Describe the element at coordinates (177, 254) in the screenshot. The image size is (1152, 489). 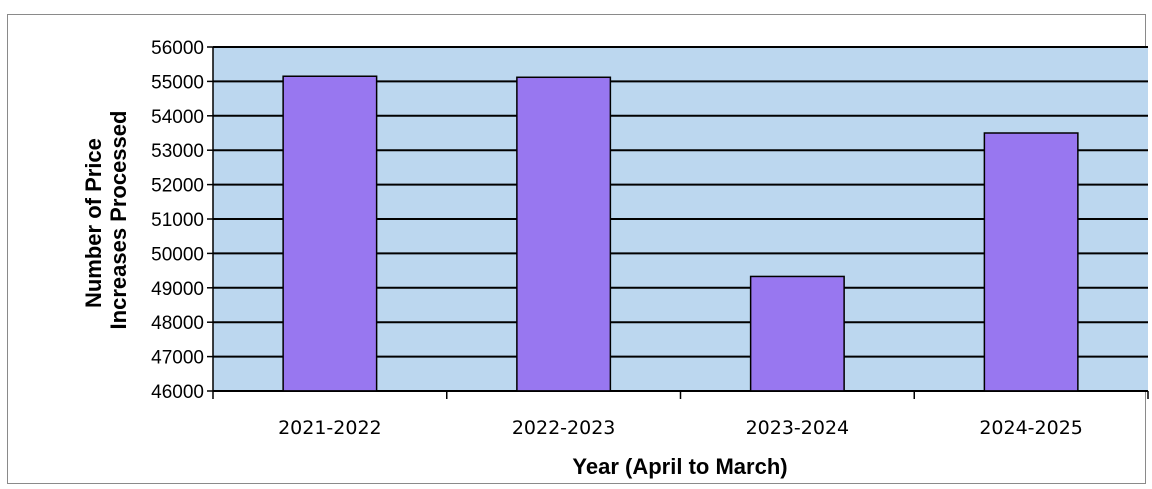
I see `y-tick-label: 50000` at that location.